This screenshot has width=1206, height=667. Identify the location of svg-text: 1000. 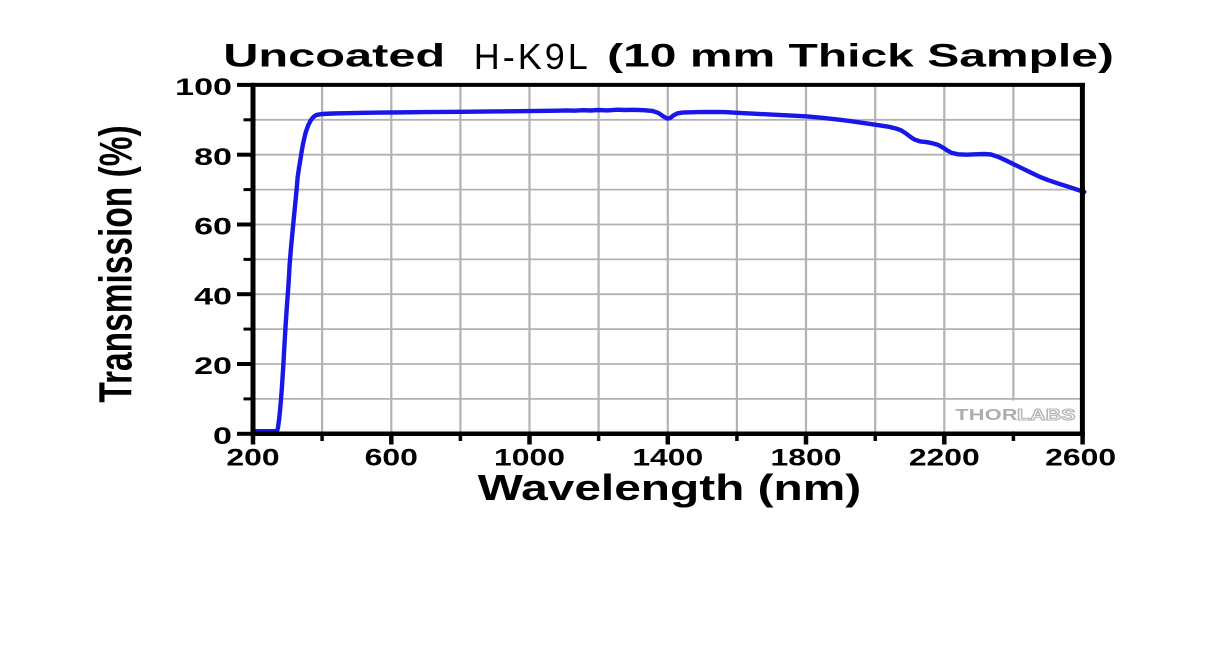
(529, 456).